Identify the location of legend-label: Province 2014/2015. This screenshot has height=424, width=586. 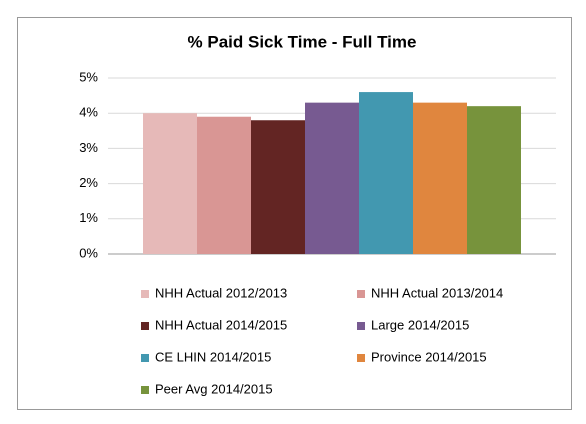
(429, 356).